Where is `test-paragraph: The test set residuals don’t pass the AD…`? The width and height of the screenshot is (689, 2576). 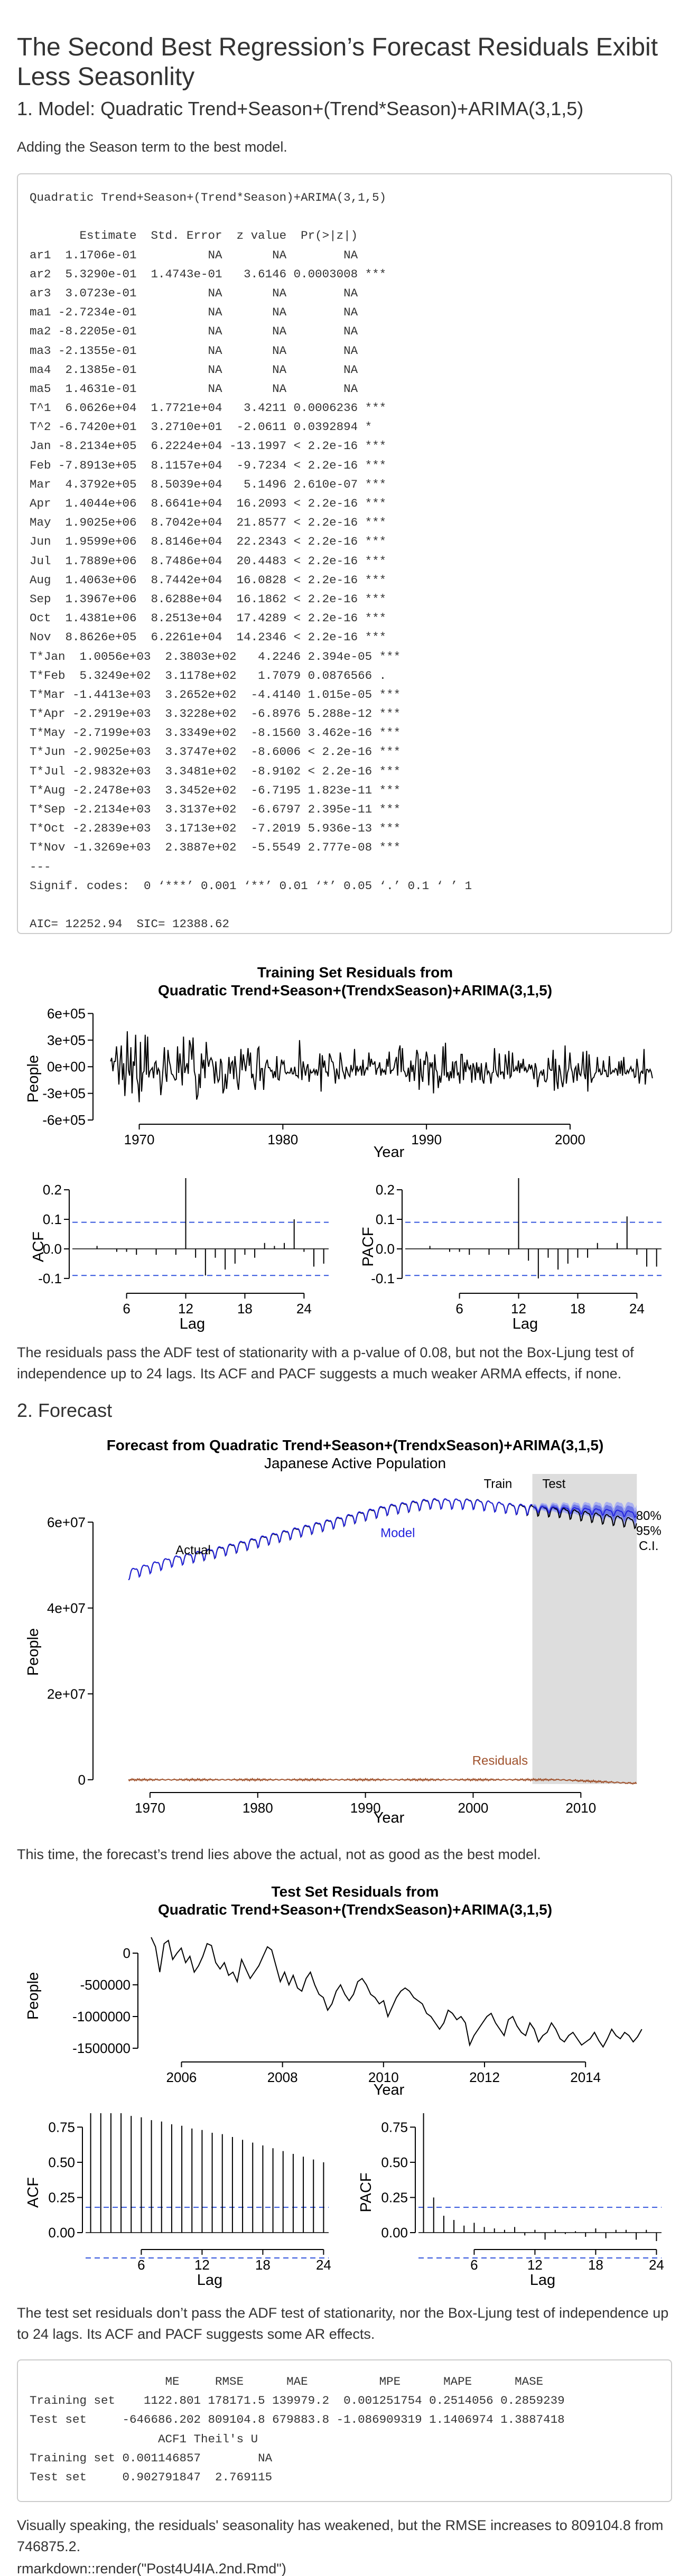
test-paragraph: The test set residuals don’t pass the AD… is located at coordinates (343, 2323).